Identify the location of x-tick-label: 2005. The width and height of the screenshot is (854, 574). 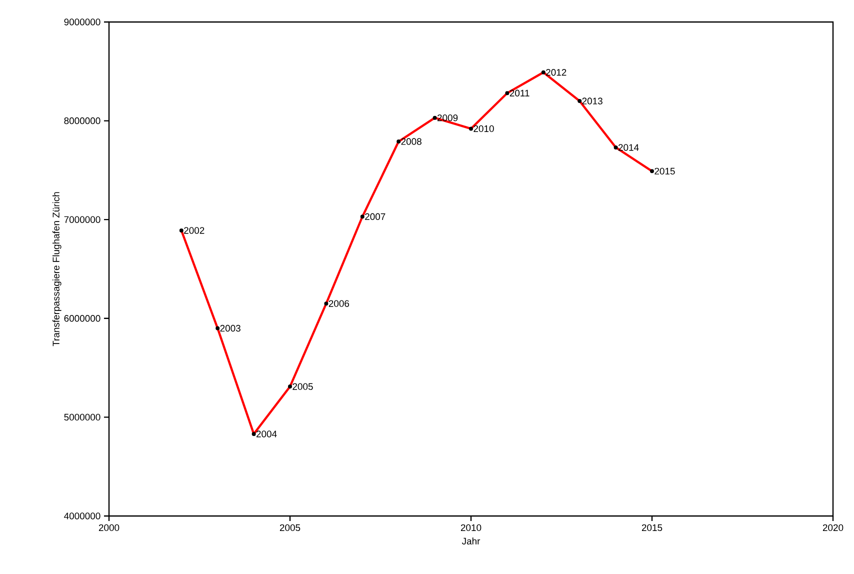
(290, 528).